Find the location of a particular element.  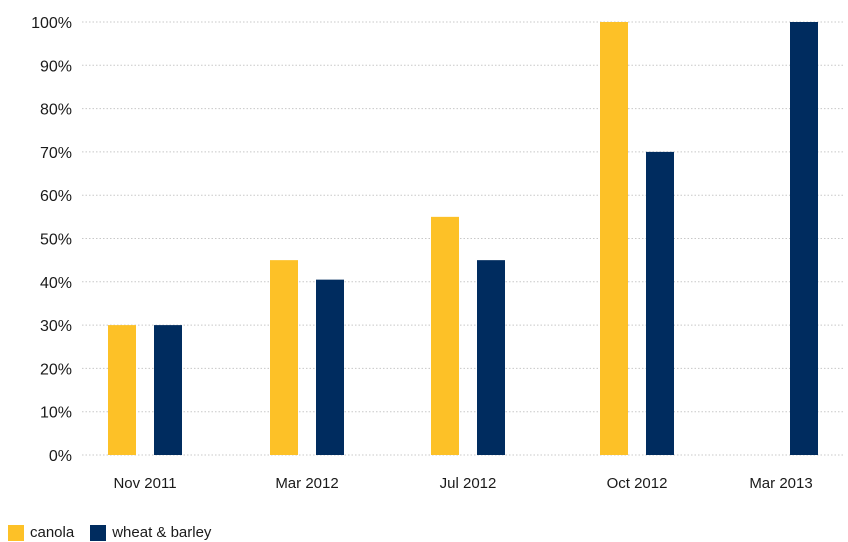

y-tick-label: 90% is located at coordinates (56, 66).